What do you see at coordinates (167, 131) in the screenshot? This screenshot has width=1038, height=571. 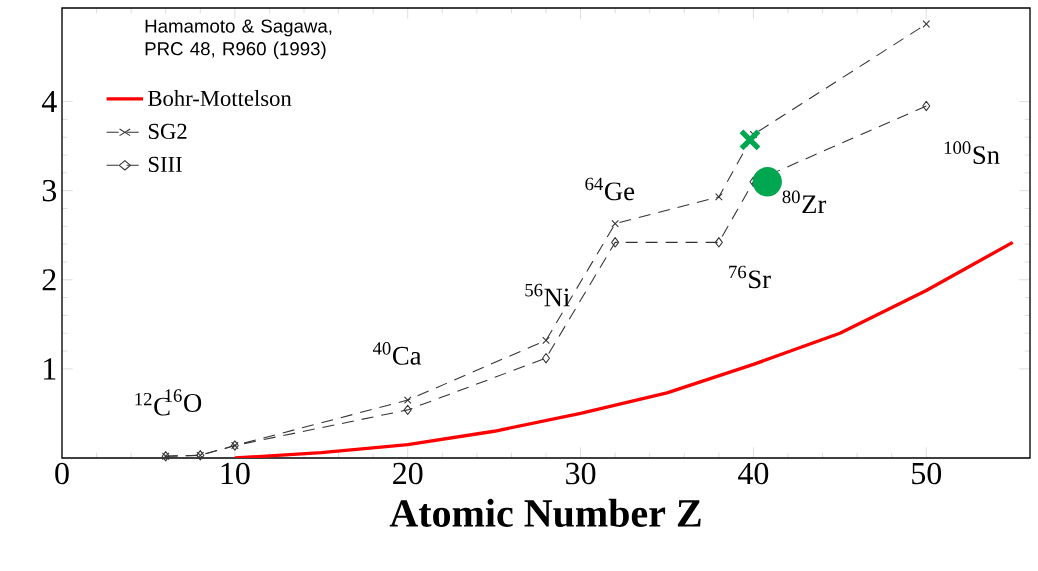 I see `legend-label: SG2` at bounding box center [167, 131].